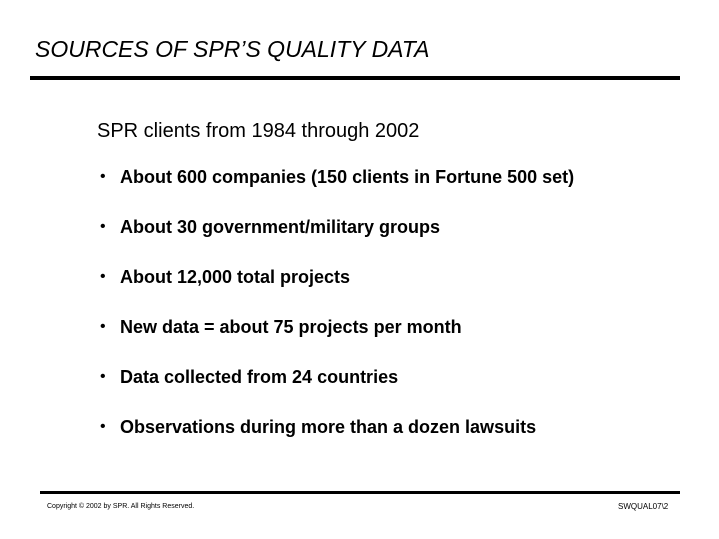 The height and width of the screenshot is (539, 719). Describe the element at coordinates (643, 506) in the screenshot. I see `footer-slide-code: SWQUAL07\2` at that location.